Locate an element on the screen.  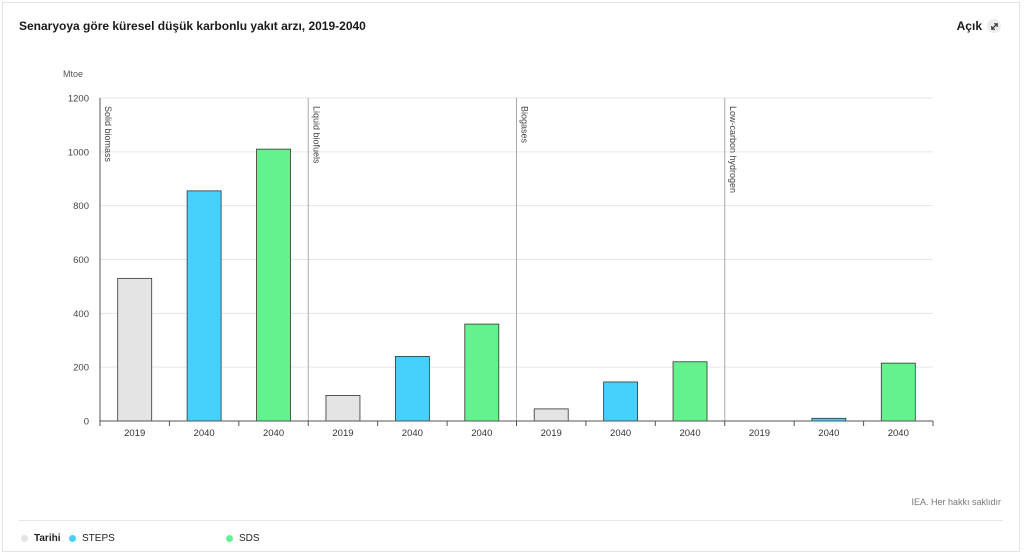
y-axis-label: Mtoe is located at coordinates (73, 74).